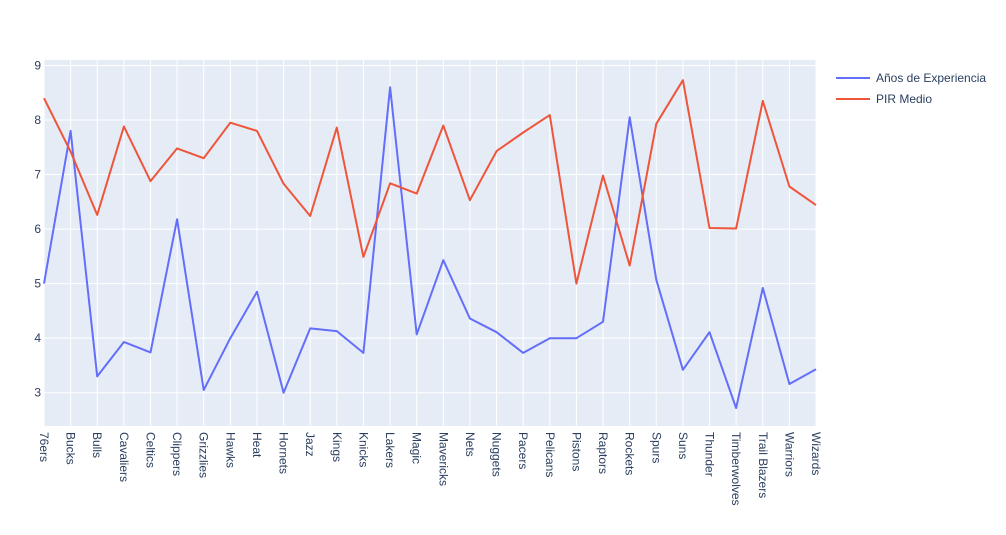 The width and height of the screenshot is (1006, 535). I want to click on y-axis-ticks: 3 4 5 6 7 8 9, so click(37, 228).